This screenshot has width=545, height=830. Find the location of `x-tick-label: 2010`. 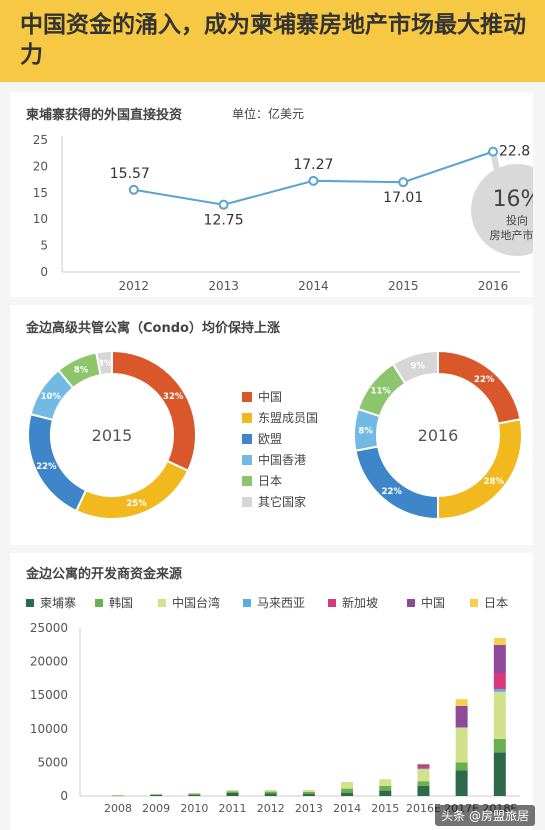

x-tick-label: 2010 is located at coordinates (194, 808).